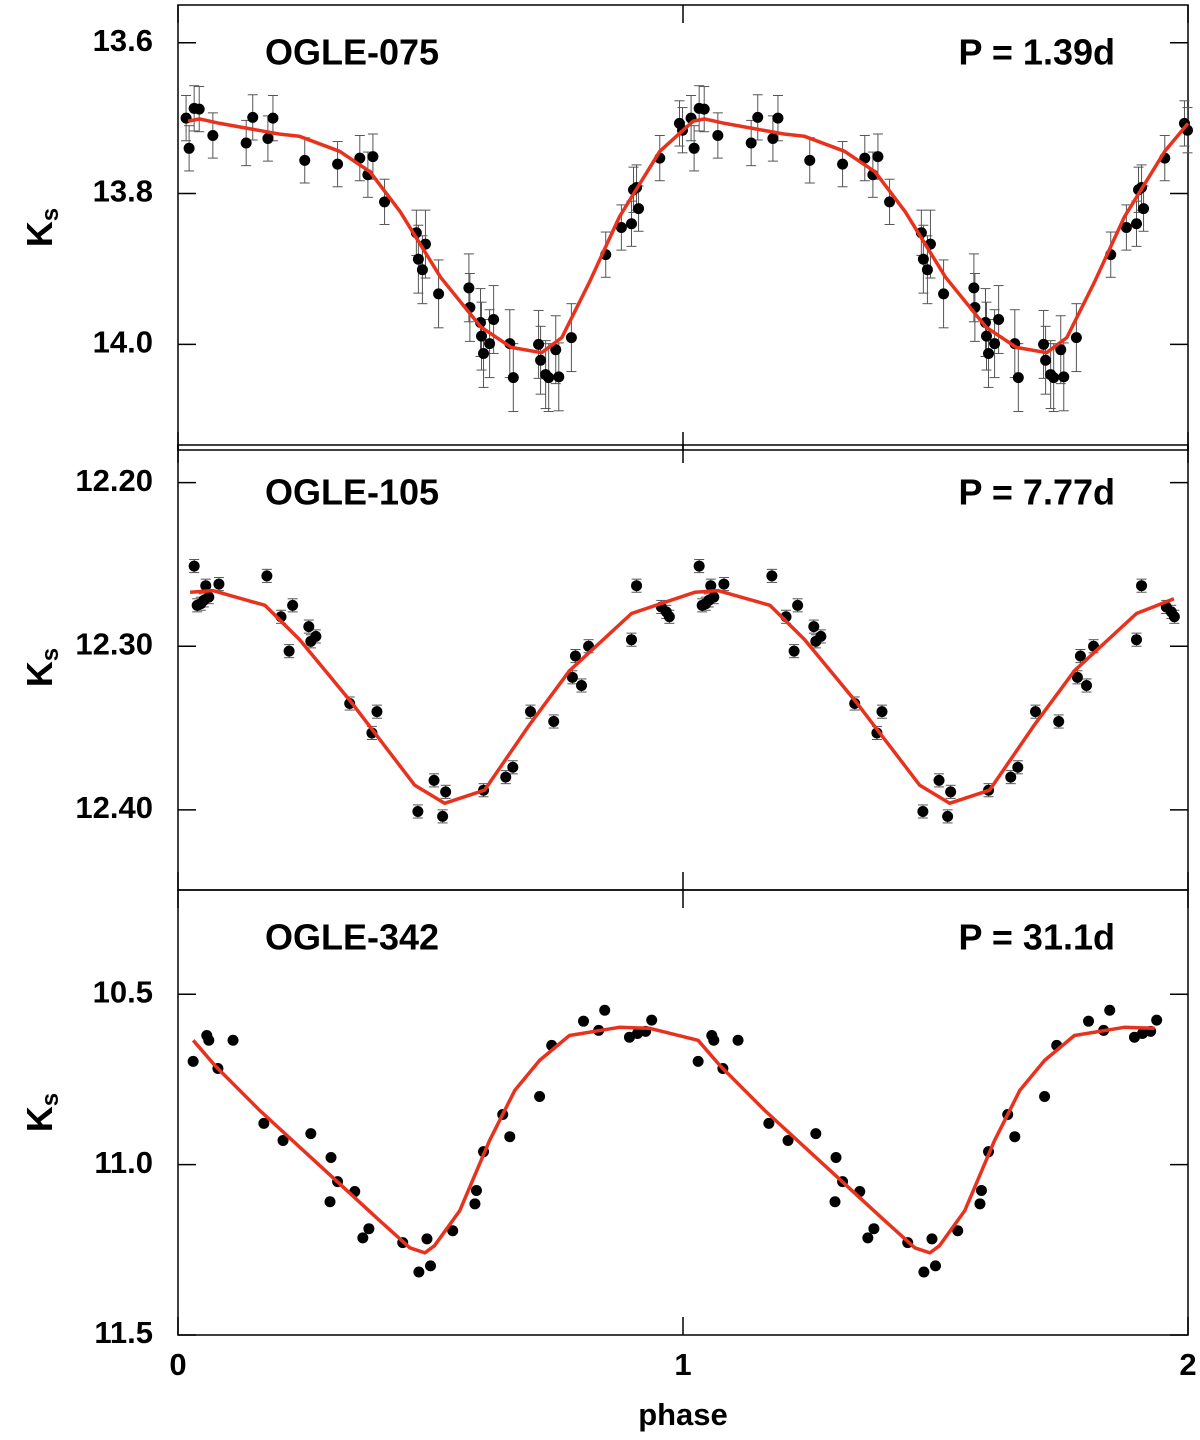 The height and width of the screenshot is (1440, 1200). Describe the element at coordinates (682, 1364) in the screenshot. I see `x-tick-label: 1` at that location.